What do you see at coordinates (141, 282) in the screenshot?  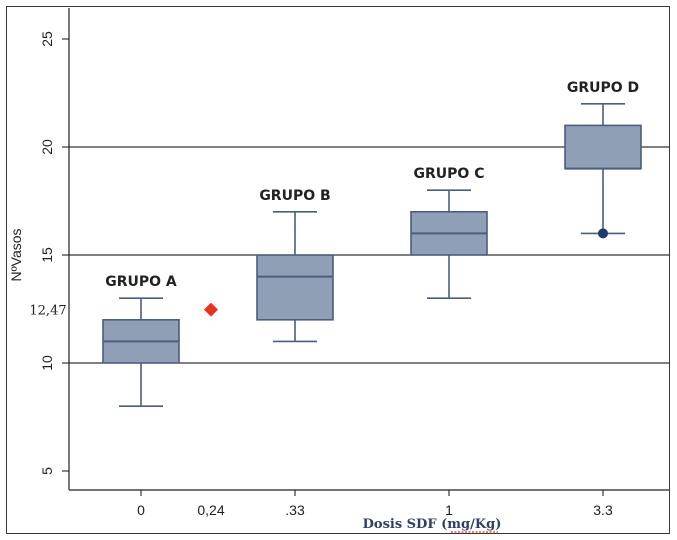 I see `group-label: GRUPO A` at bounding box center [141, 282].